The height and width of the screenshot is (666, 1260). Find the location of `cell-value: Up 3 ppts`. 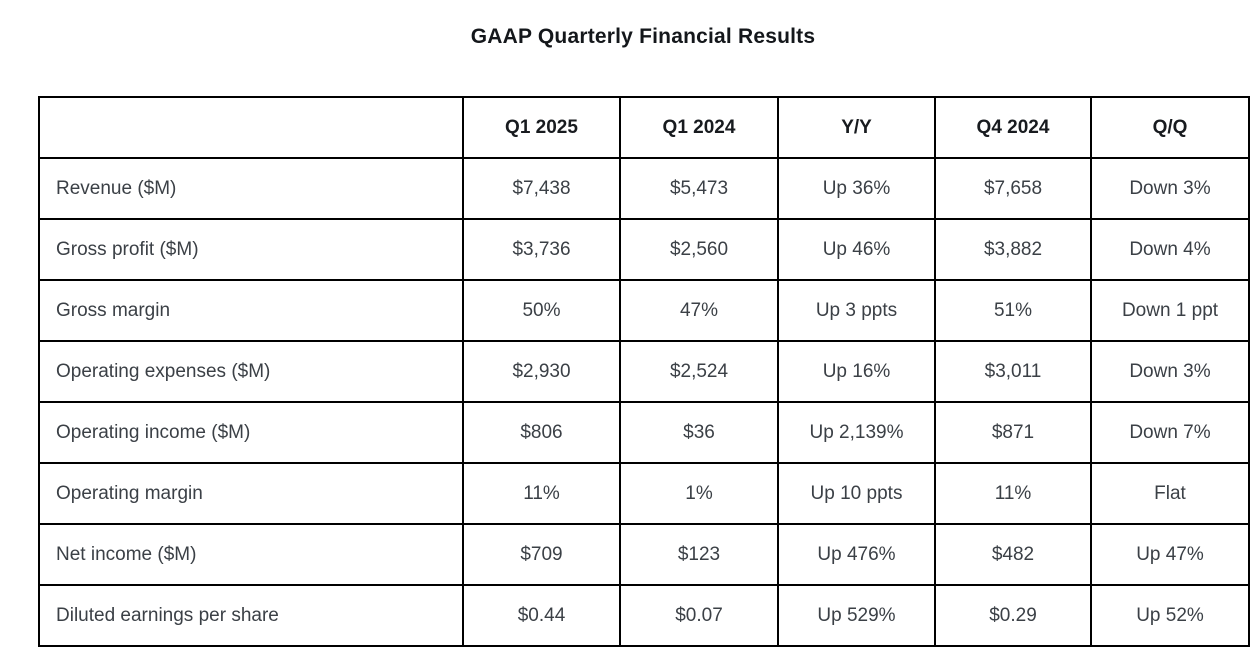

cell-value: Up 3 ppts is located at coordinates (856, 310).